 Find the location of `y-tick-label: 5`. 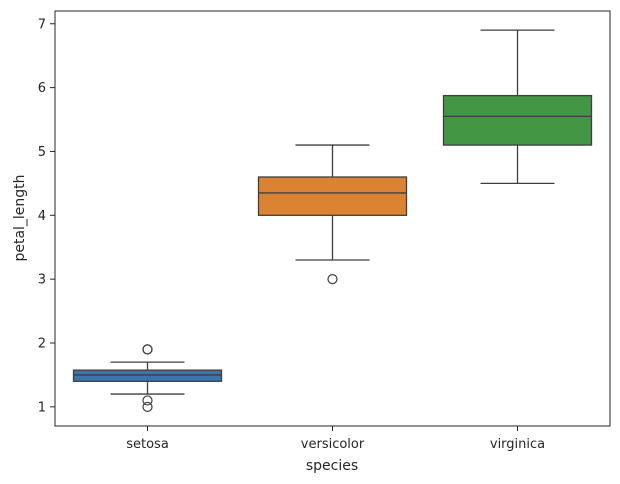

y-tick-label: 5 is located at coordinates (42, 152).